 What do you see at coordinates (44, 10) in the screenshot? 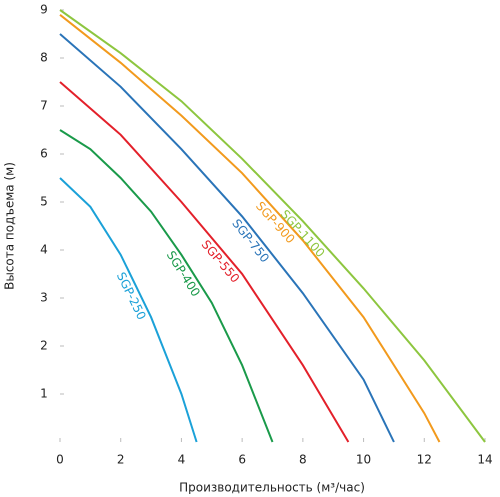
I see `y-tick-label: 9` at bounding box center [44, 10].